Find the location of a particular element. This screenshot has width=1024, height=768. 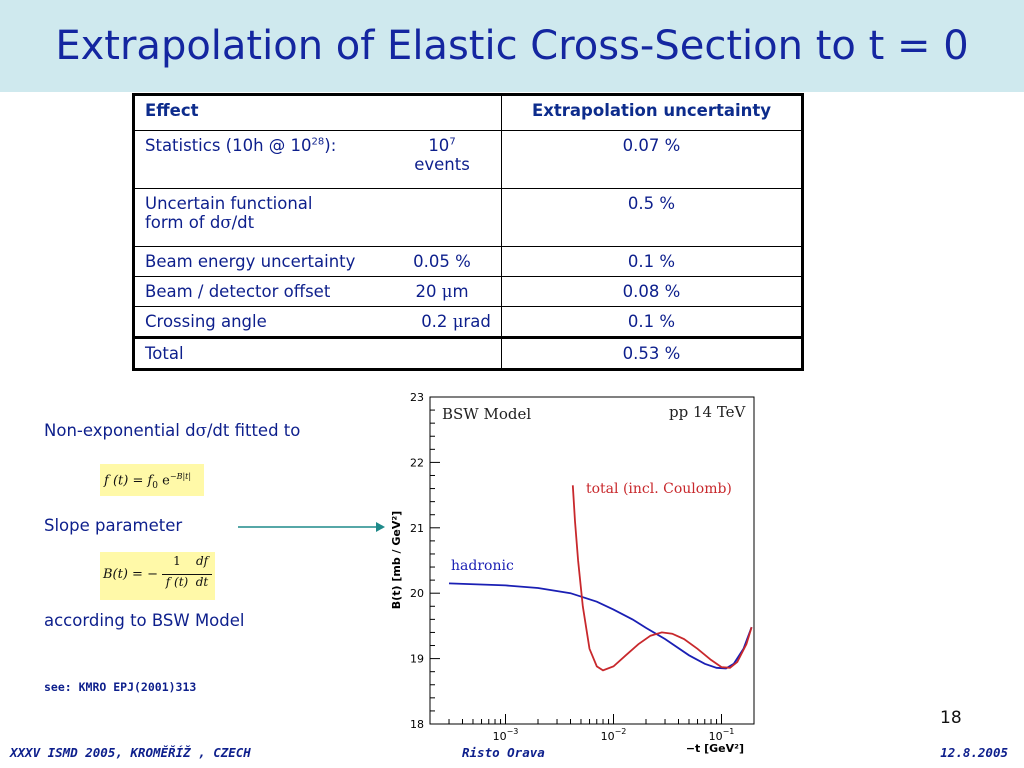

table-row: Beam energy uncertainty 0.05 % 0.1 % is located at coordinates (468, 261).